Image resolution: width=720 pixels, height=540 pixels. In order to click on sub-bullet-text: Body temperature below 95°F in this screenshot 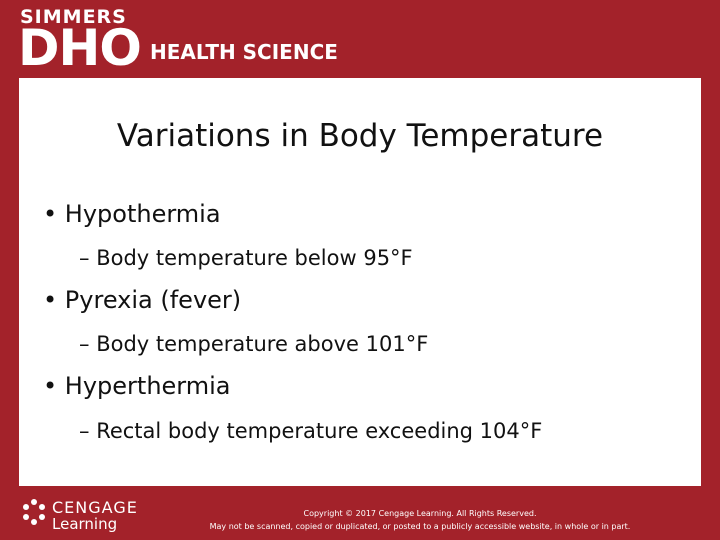, I will do `click(254, 258)`.